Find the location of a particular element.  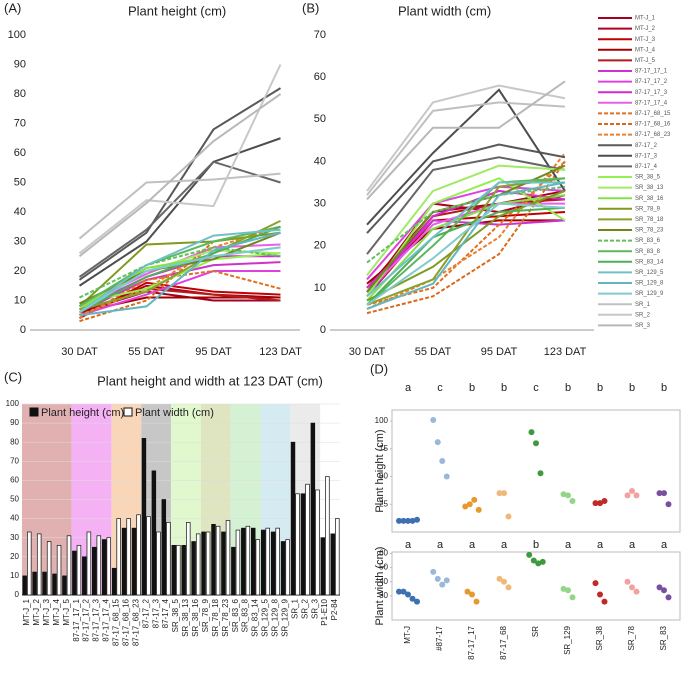

legend-label: SR_3 is located at coordinates (643, 326).